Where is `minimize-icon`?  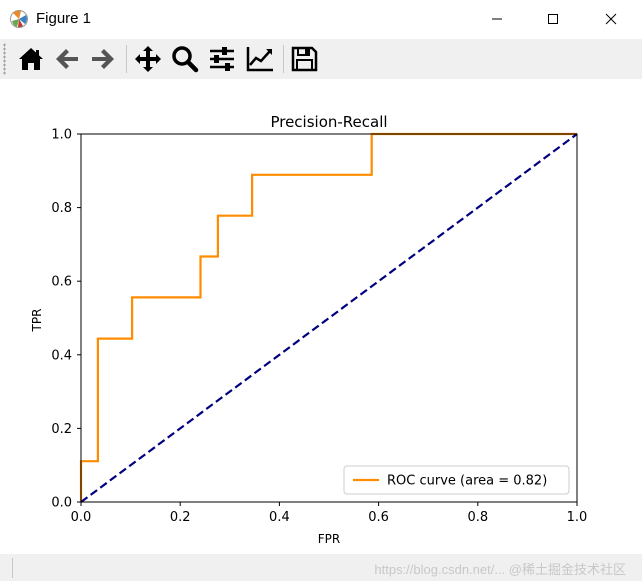
minimize-icon is located at coordinates (497, 19).